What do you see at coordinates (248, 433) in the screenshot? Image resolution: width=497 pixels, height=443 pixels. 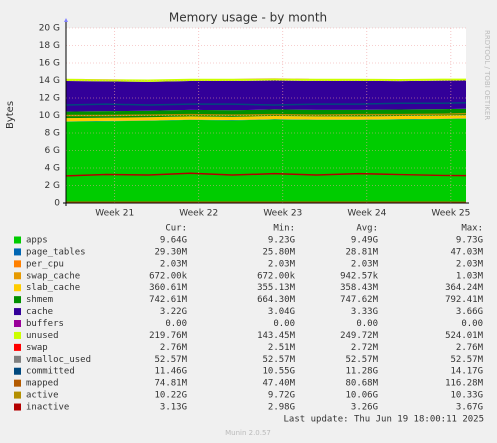 I see `version: Munin 2.0.57` at bounding box center [248, 433].